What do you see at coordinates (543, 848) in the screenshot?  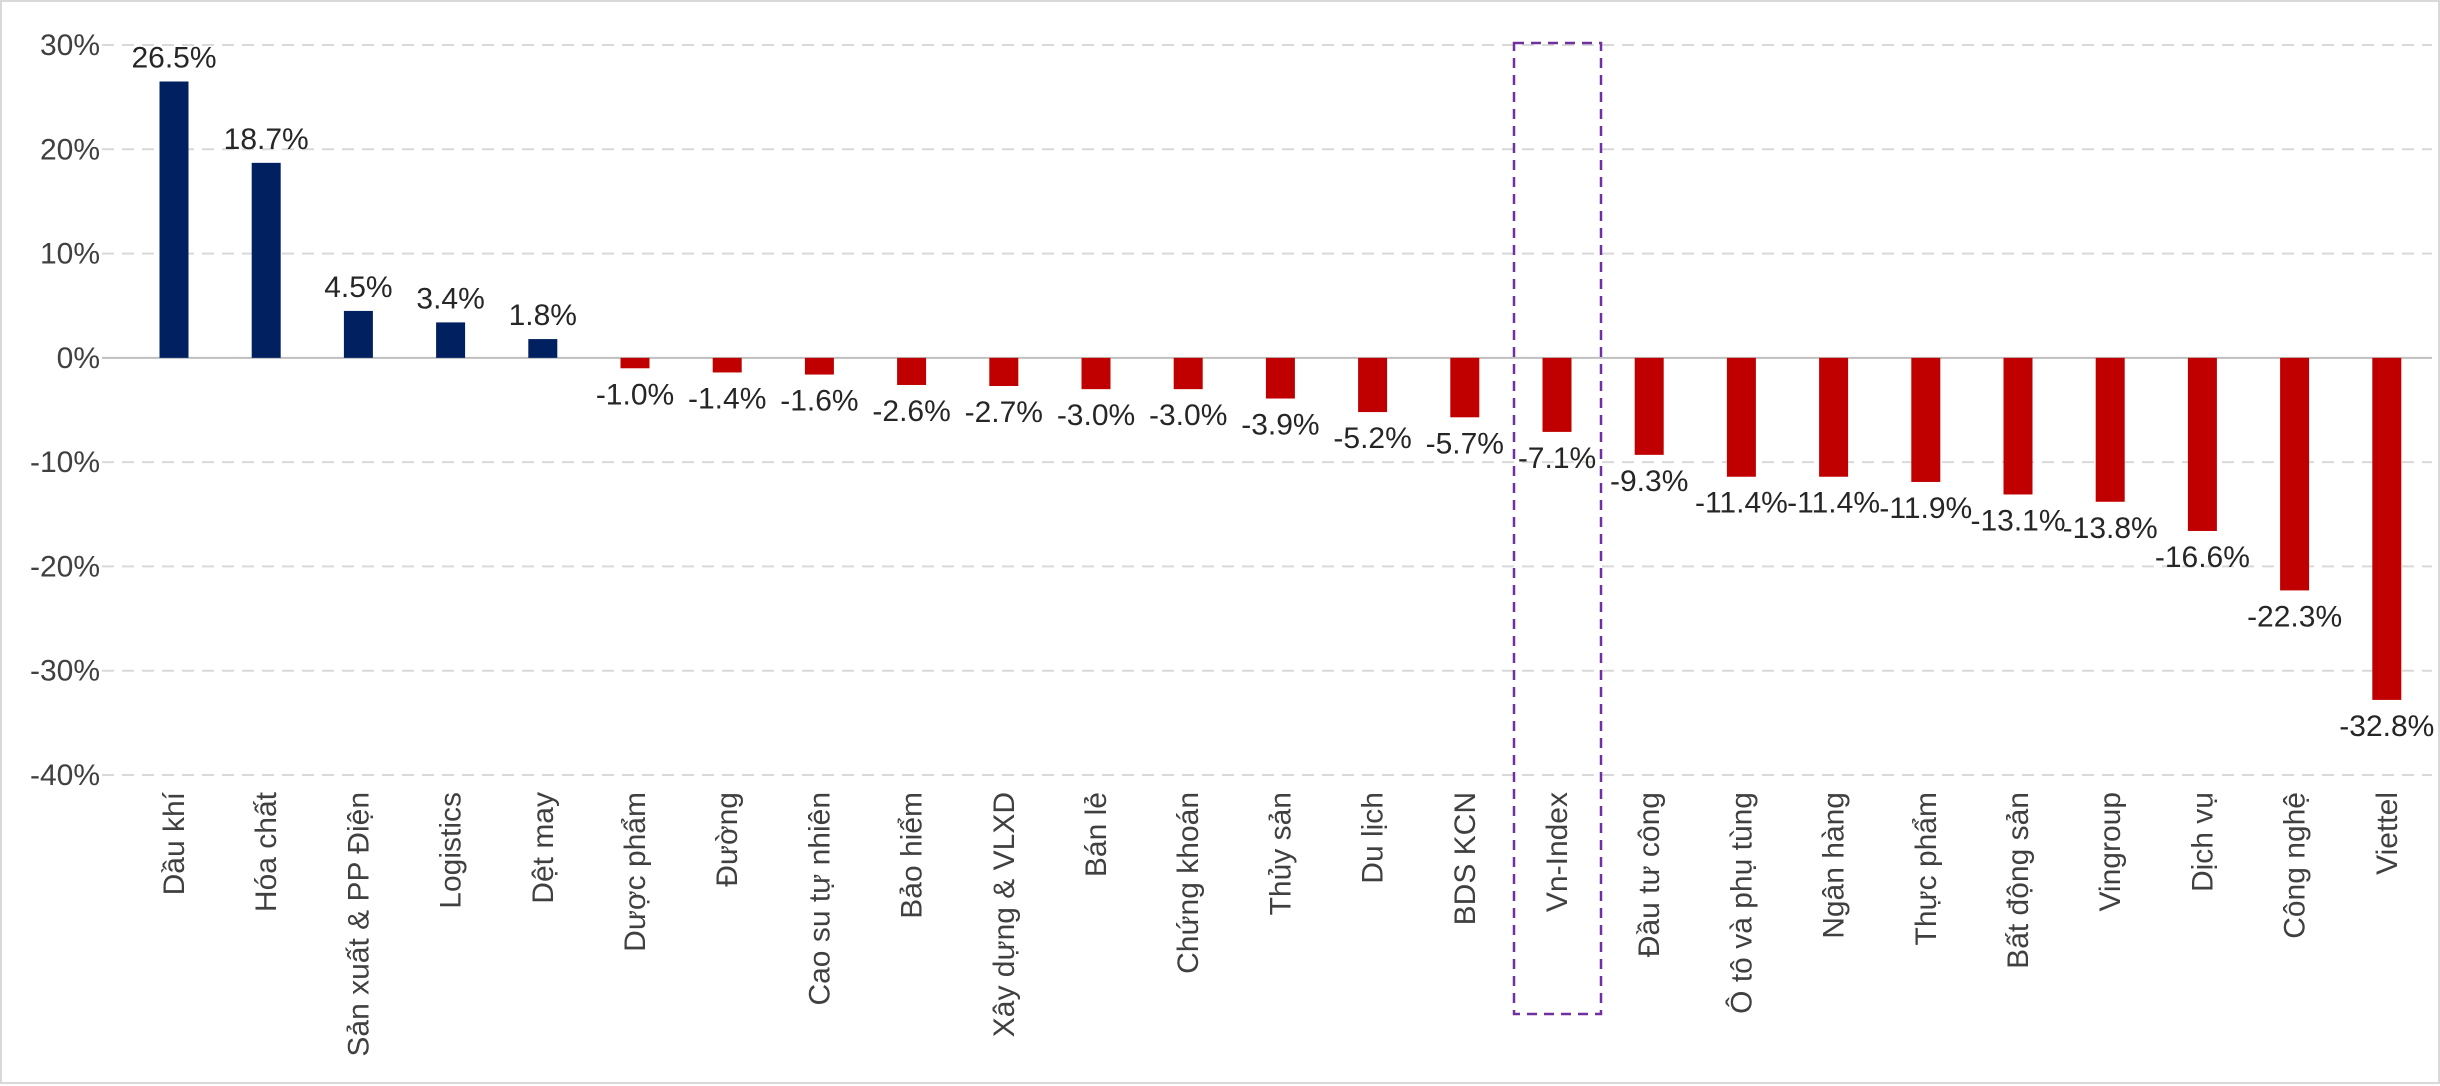 I see `category-label: Dệt may` at bounding box center [543, 848].